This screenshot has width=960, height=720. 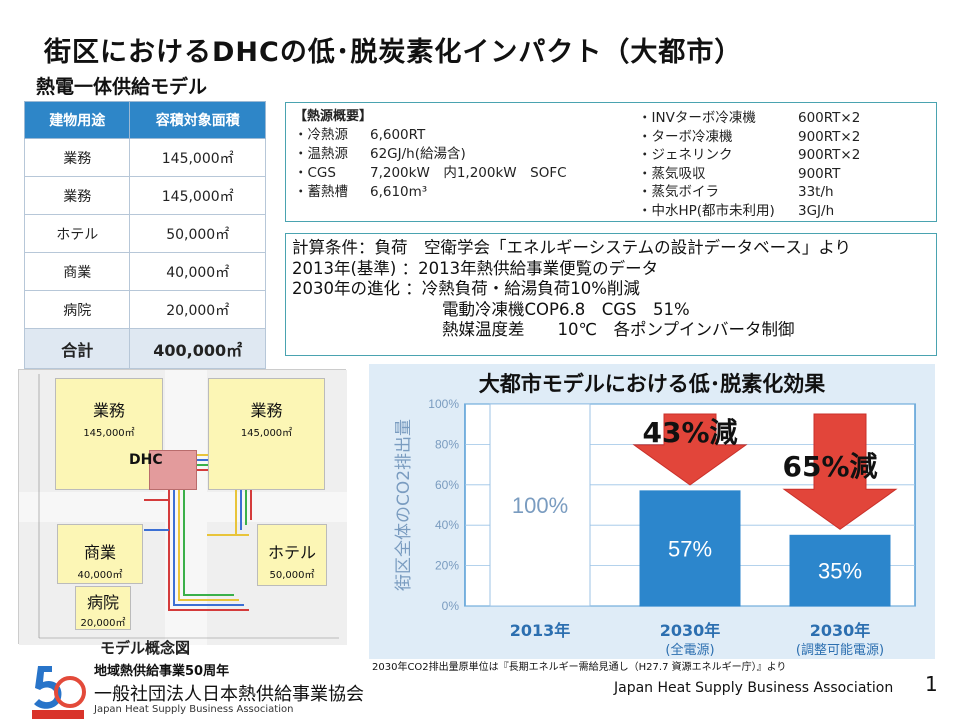 I want to click on heat-val: 7,200kW 内1,200kW SOFC, so click(x=468, y=173).